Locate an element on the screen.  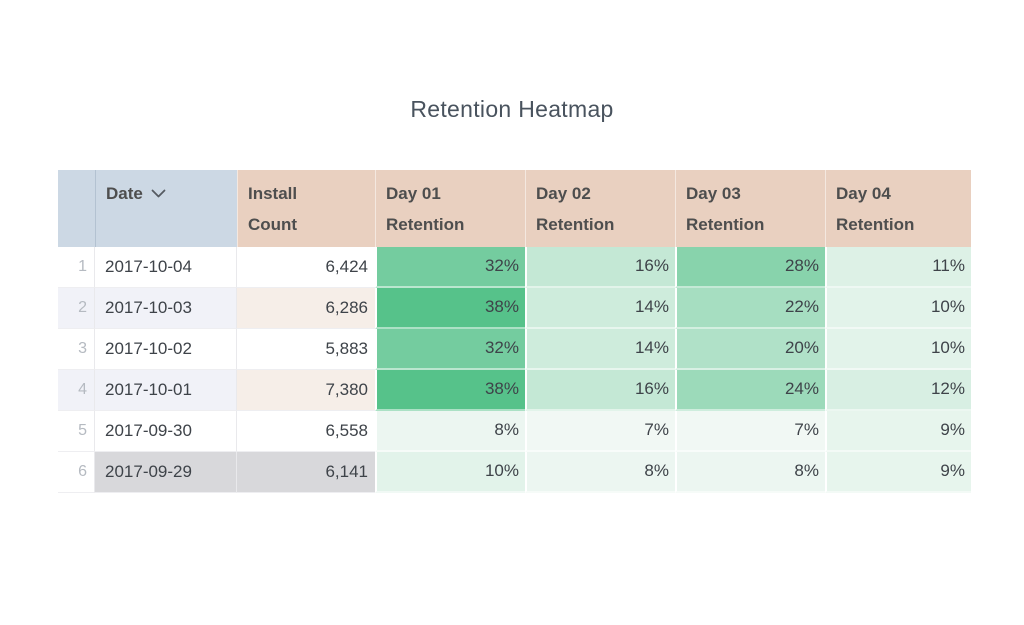
install-count-cell: 6,141 is located at coordinates (306, 472).